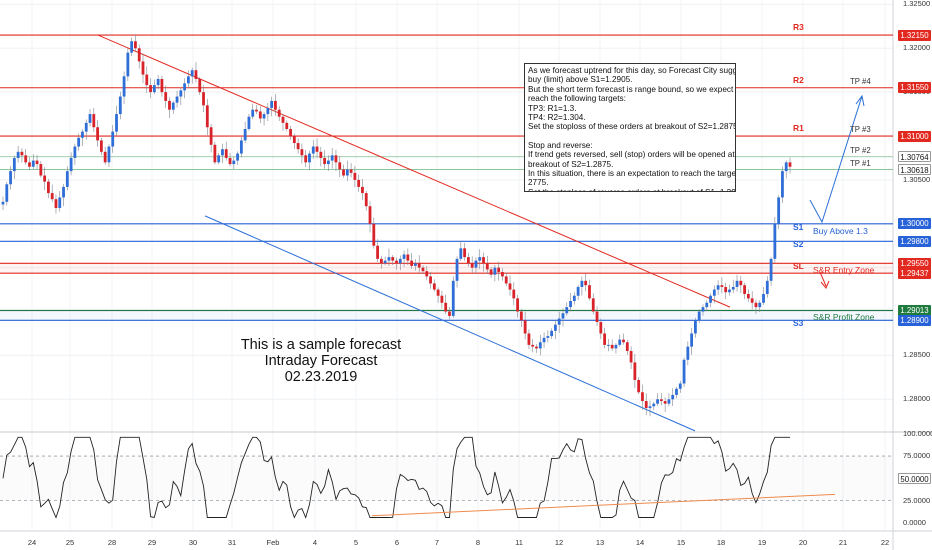 This screenshot has height=550, width=932. Describe the element at coordinates (917, 4) in the screenshot. I see `price-tick-label: 1.32500` at that location.